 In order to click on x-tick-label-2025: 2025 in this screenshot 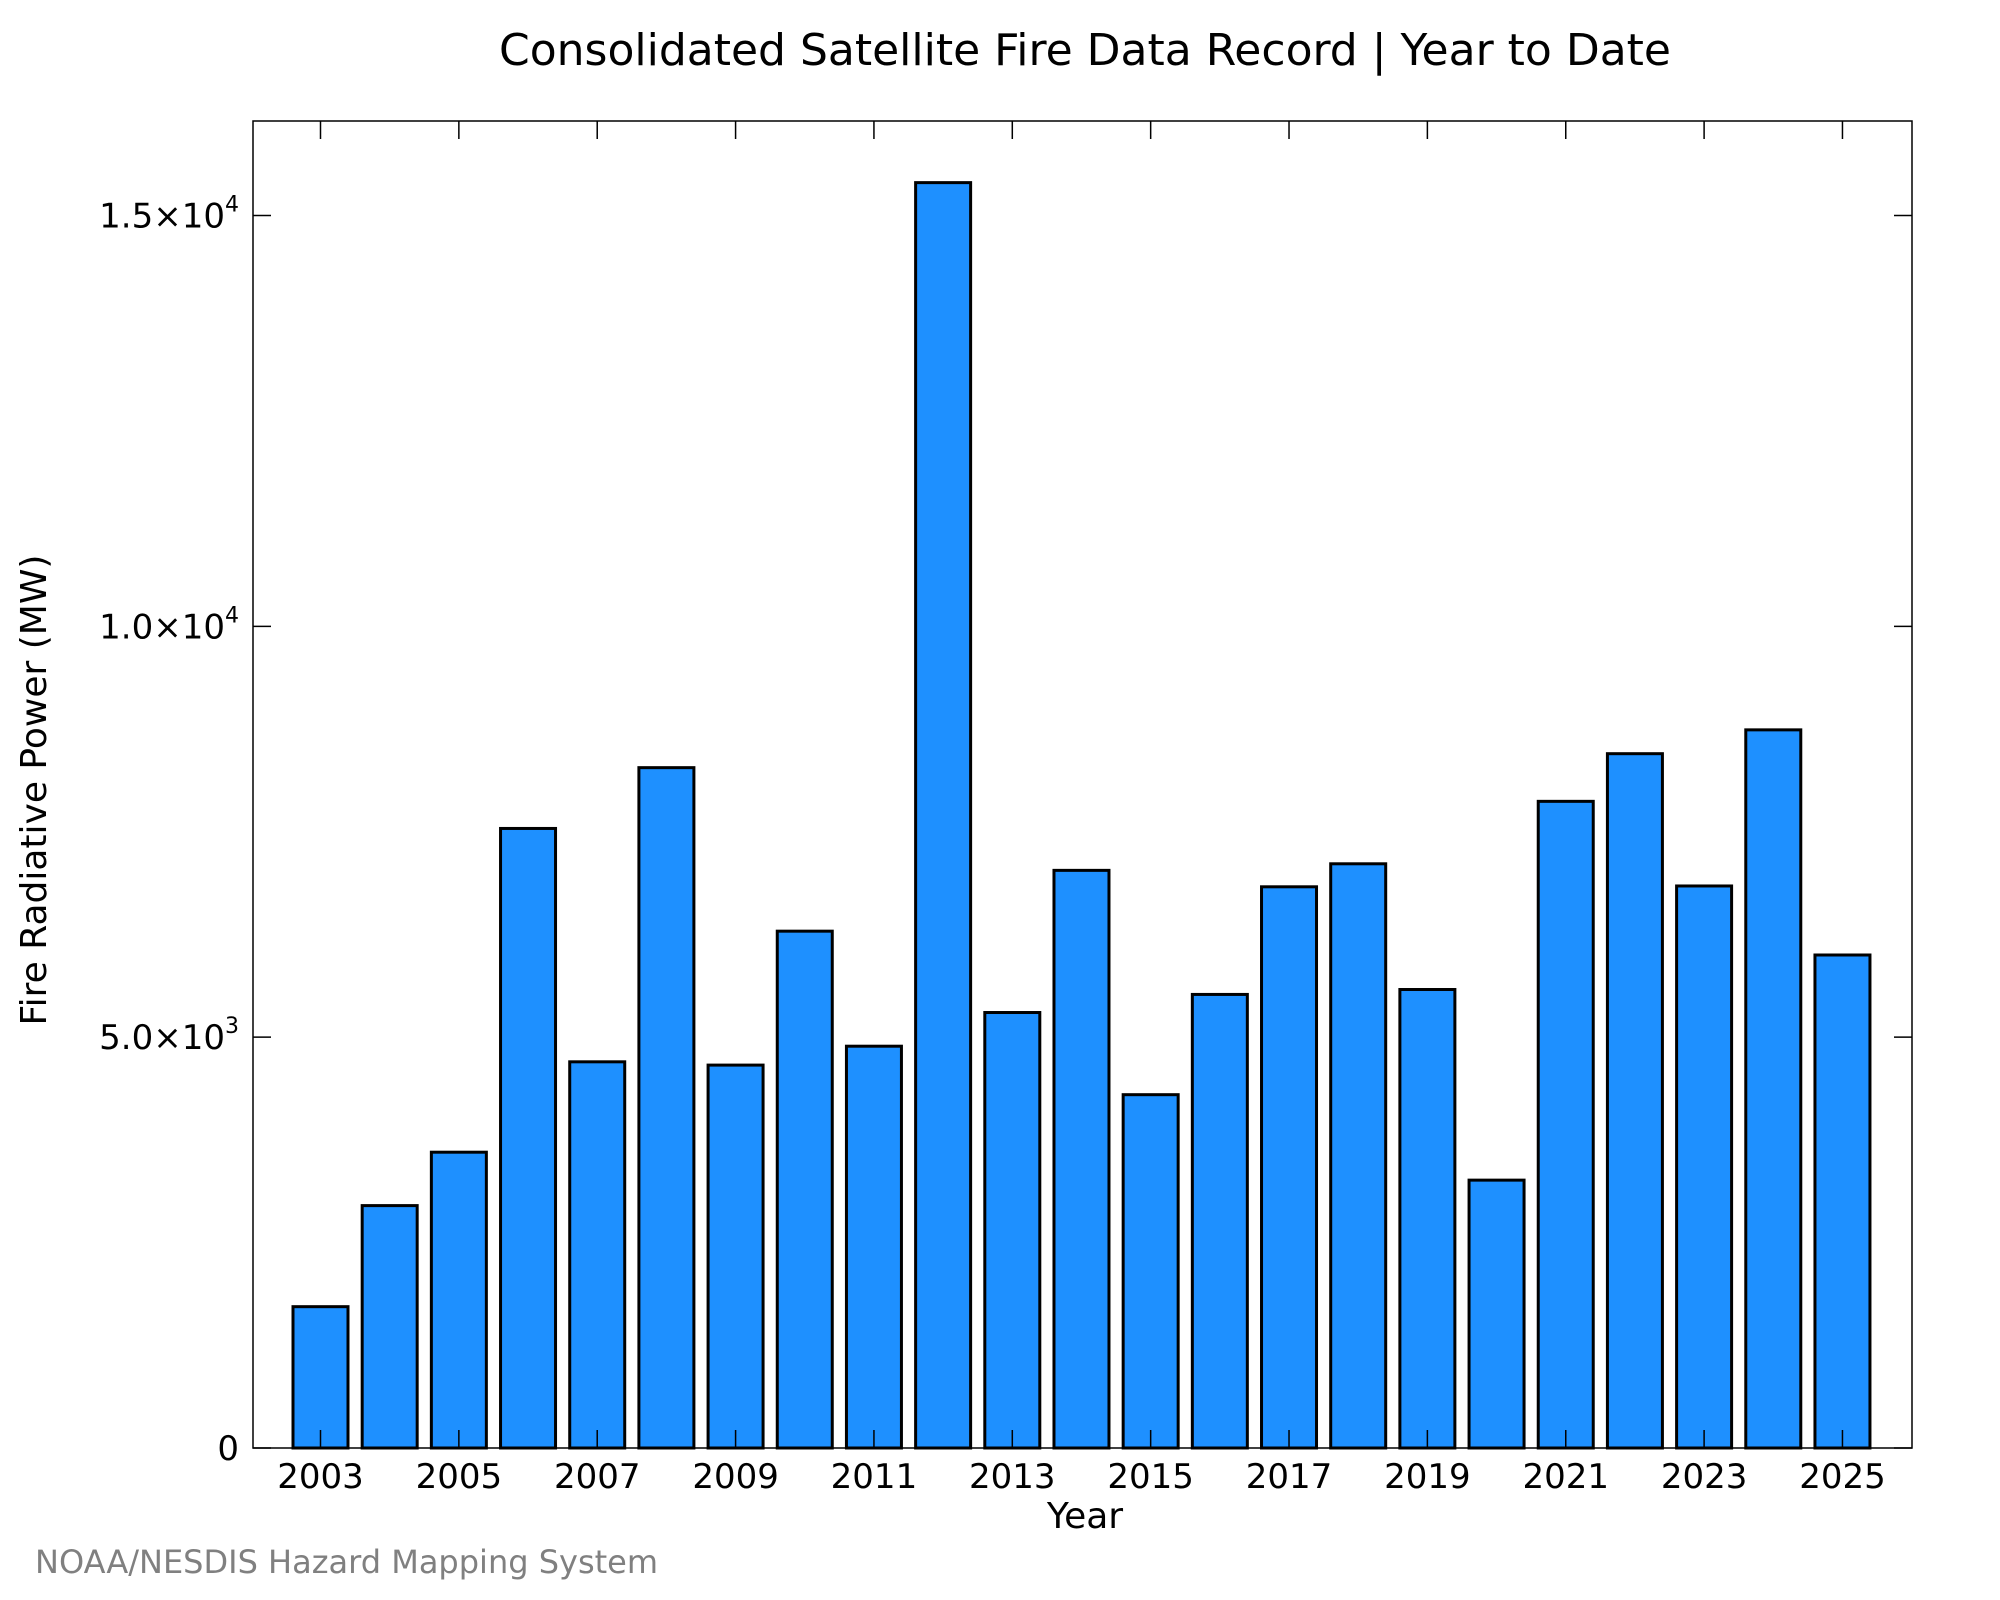, I will do `click(1842, 1477)`.